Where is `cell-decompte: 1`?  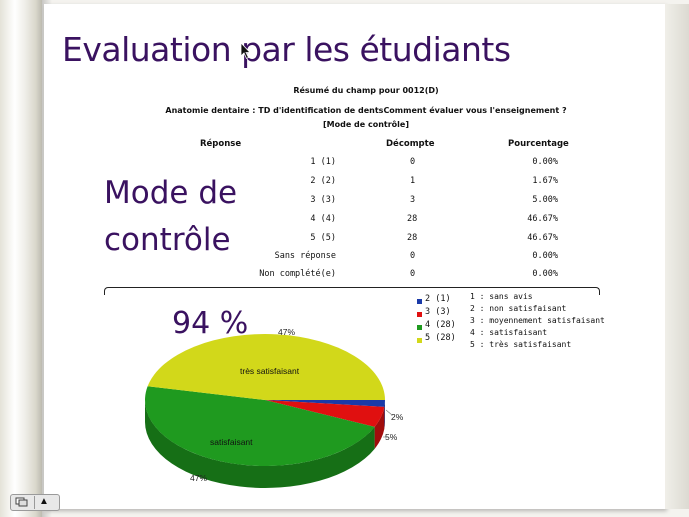
cell-decompte: 1 is located at coordinates (413, 181).